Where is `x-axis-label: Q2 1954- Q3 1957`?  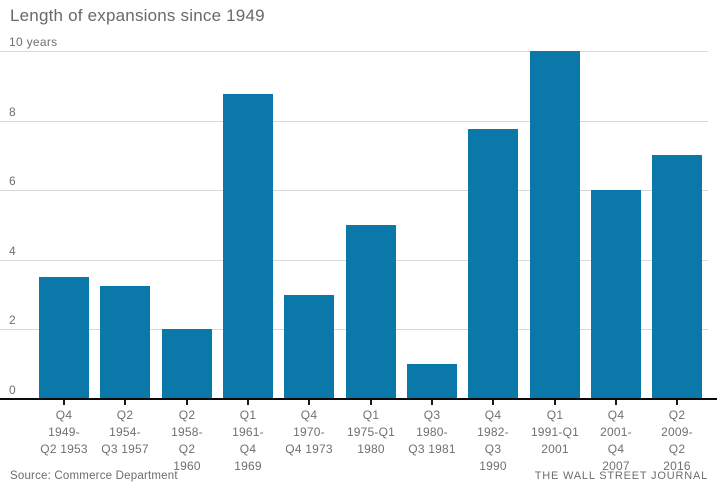
x-axis-label: Q2 1954- Q3 1957 is located at coordinates (125, 432).